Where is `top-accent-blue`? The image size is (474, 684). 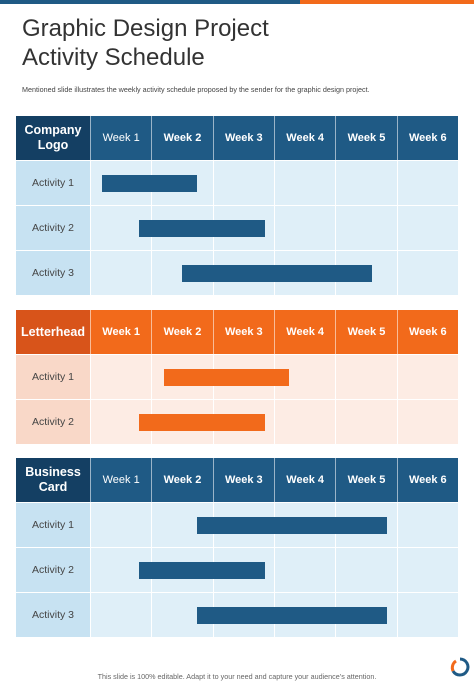 top-accent-blue is located at coordinates (150, 2).